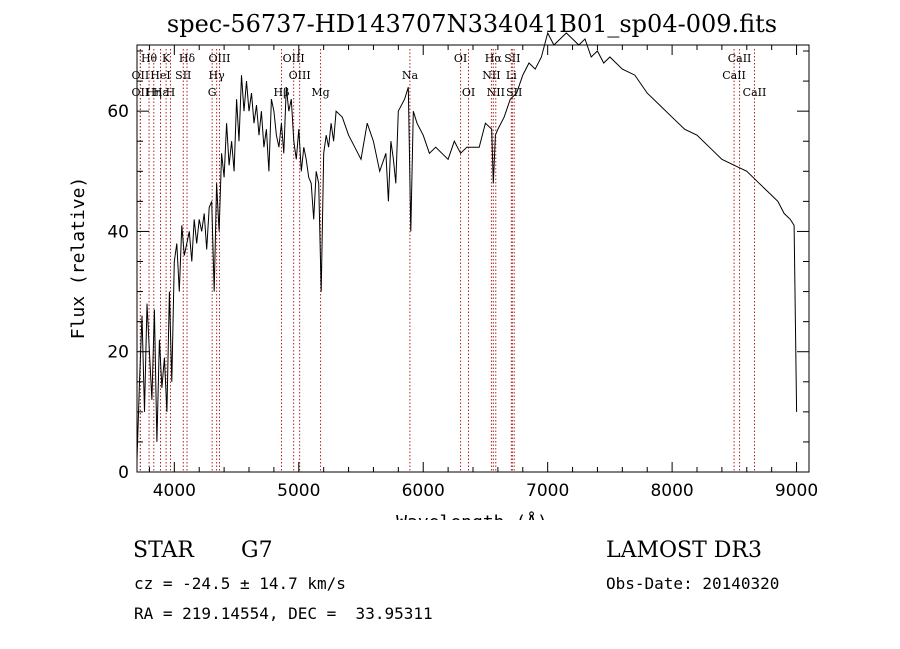  I want to click on y-tick-label-1: 20, so click(118, 353).